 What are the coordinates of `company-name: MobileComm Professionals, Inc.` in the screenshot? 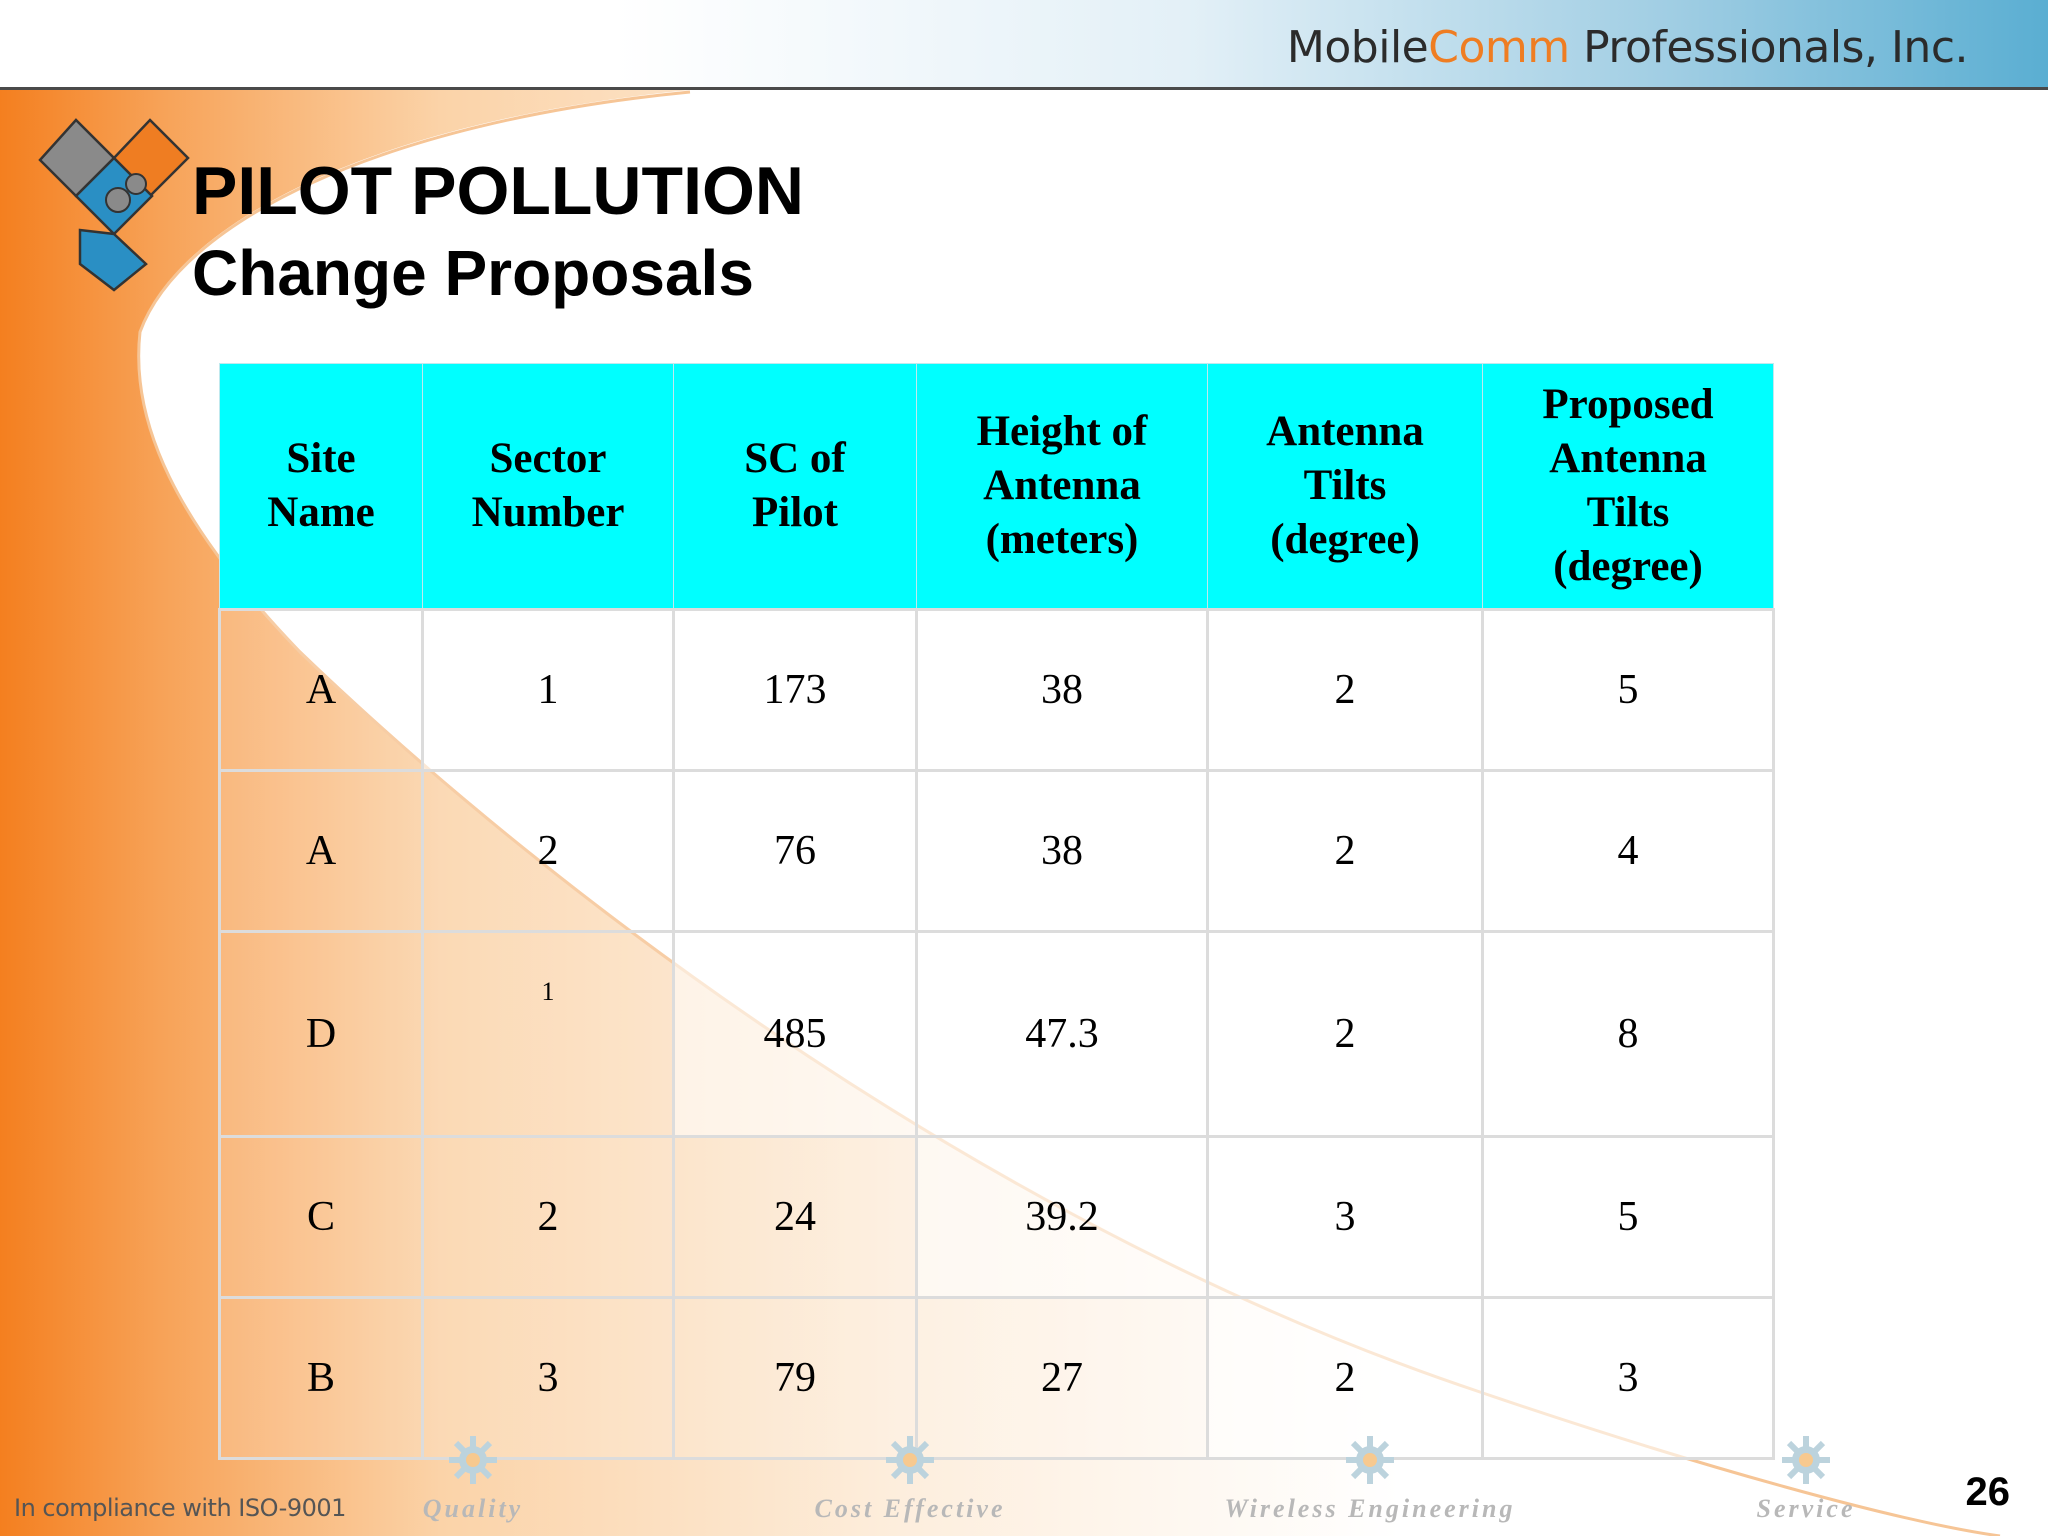 It's located at (1627, 47).